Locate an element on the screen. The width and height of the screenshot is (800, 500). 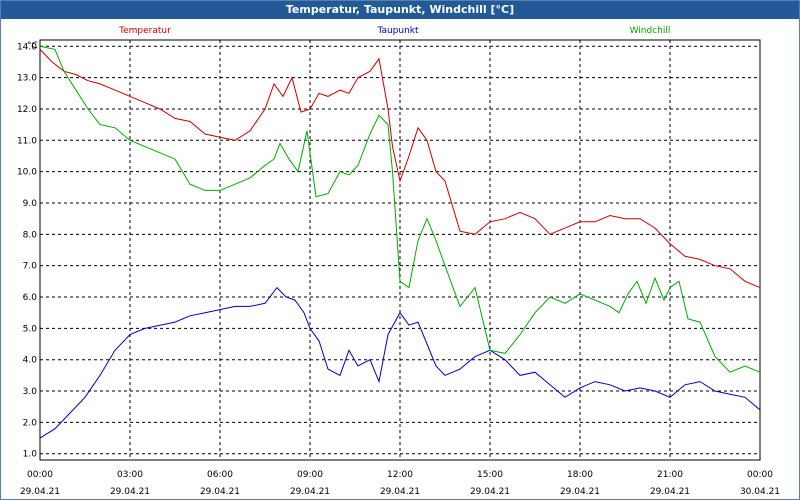
y-tick-label: 10.0 is located at coordinates (27, 173).